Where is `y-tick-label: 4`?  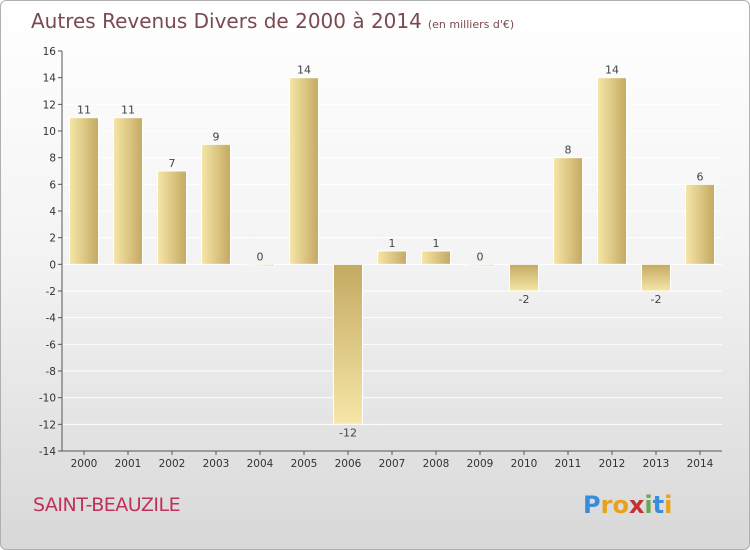 y-tick-label: 4 is located at coordinates (52, 212).